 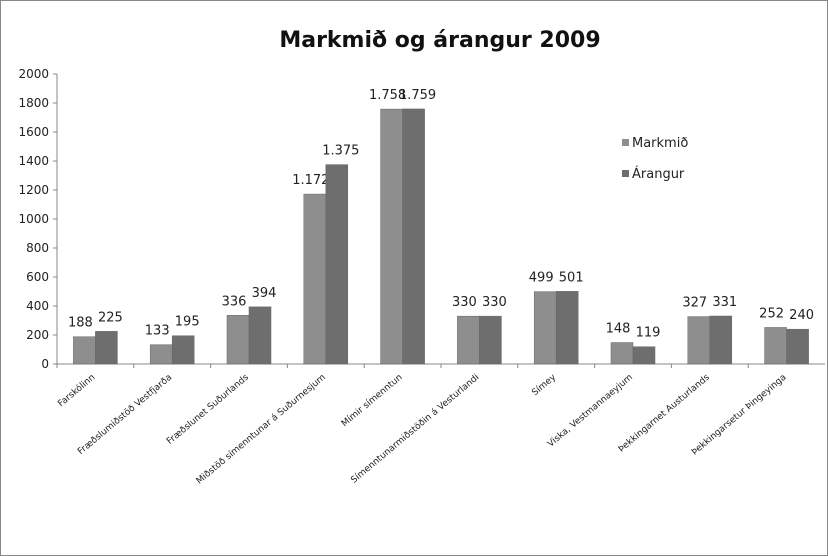 I want to click on y-tick-label: 2000, so click(x=33, y=74).